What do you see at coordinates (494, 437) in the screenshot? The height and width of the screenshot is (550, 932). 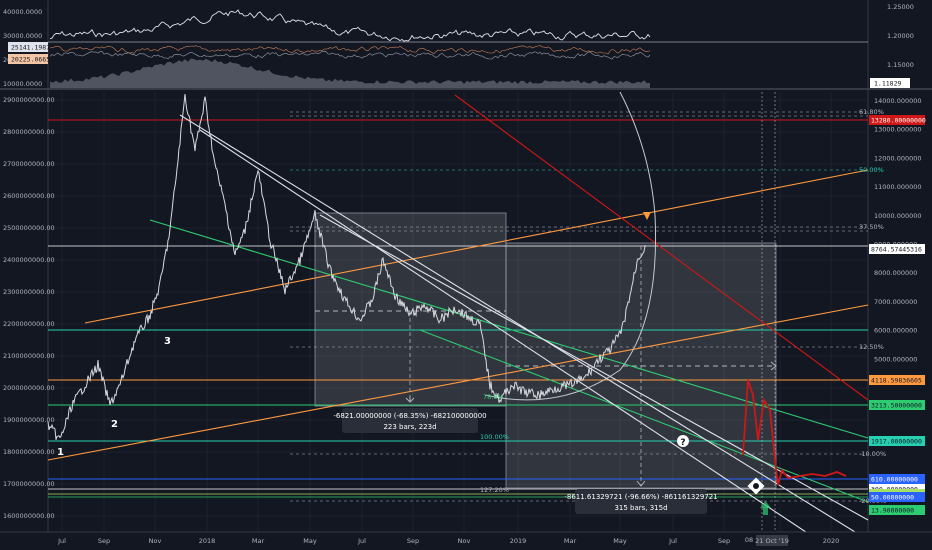 I see `fib-label-100: 100.00%` at bounding box center [494, 437].